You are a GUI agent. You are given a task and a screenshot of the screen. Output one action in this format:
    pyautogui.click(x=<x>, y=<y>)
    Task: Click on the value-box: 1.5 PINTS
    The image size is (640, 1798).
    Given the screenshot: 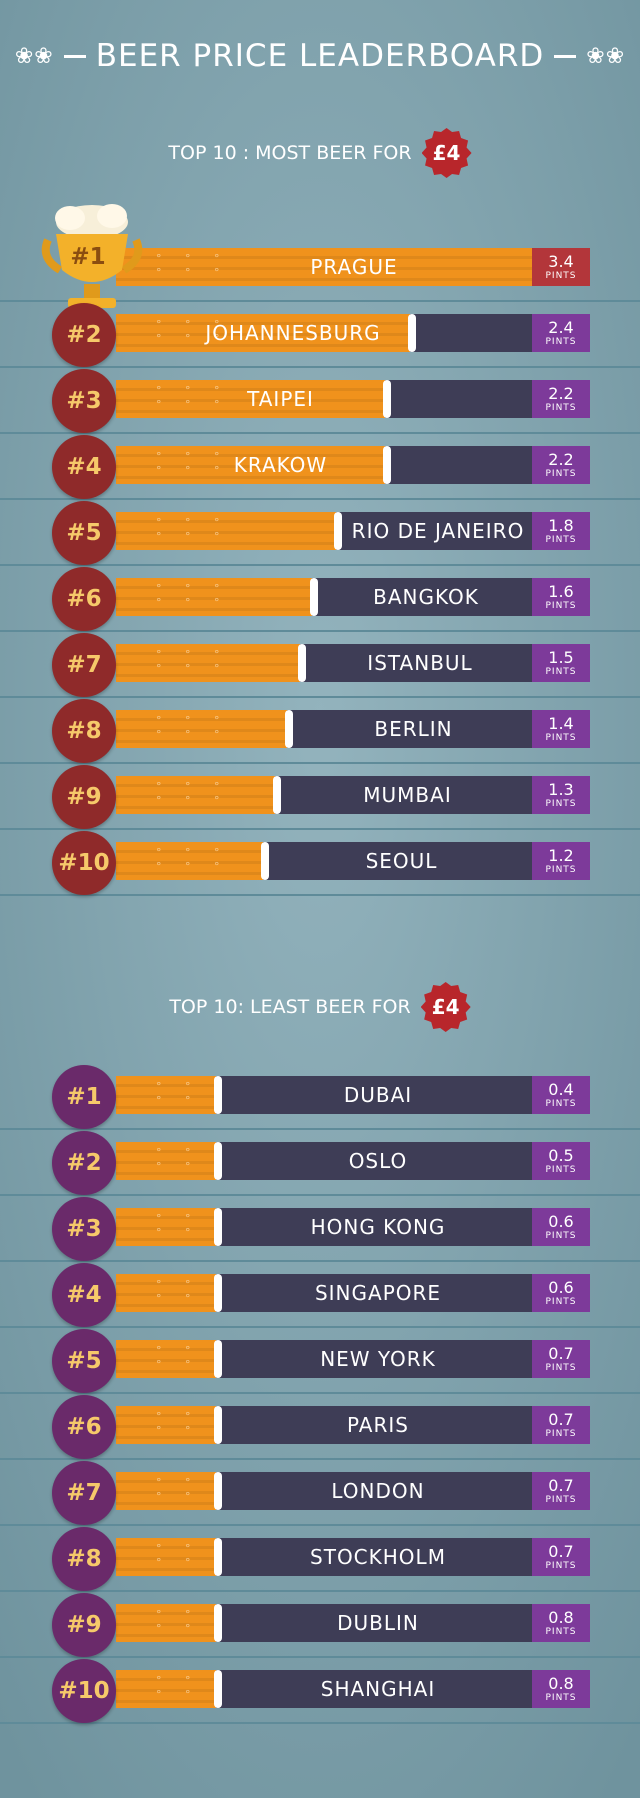 What is the action you would take?
    pyautogui.click(x=561, y=663)
    